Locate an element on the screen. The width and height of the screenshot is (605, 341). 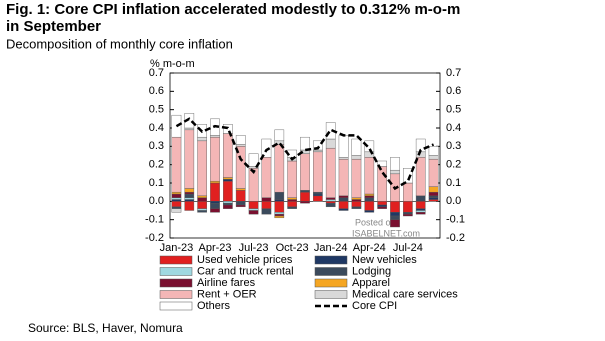
legend-label: Airline fares is located at coordinates (226, 283).